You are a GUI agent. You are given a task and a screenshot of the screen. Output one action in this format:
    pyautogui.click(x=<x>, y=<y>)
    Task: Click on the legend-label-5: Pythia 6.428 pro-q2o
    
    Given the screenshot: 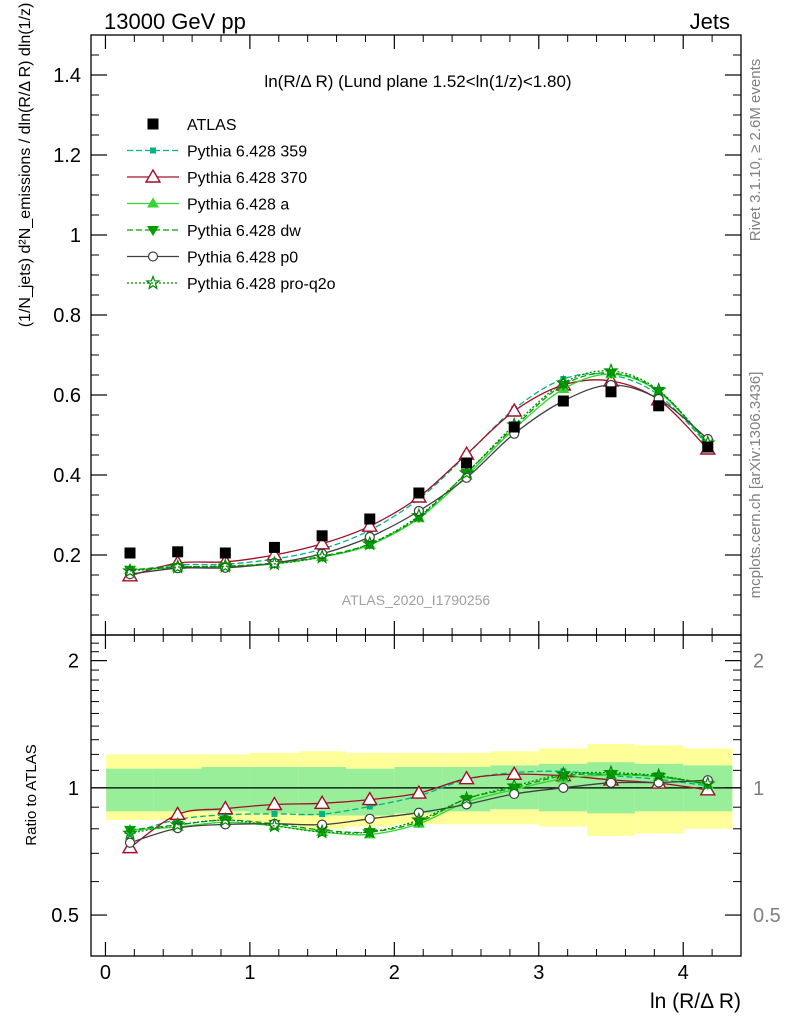 What is the action you would take?
    pyautogui.click(x=261, y=284)
    